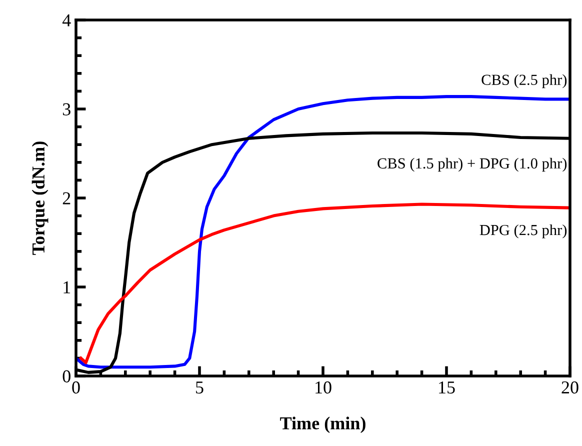 Image resolution: width=582 pixels, height=446 pixels. Describe the element at coordinates (66, 376) in the screenshot. I see `y-tick-label: 0` at that location.